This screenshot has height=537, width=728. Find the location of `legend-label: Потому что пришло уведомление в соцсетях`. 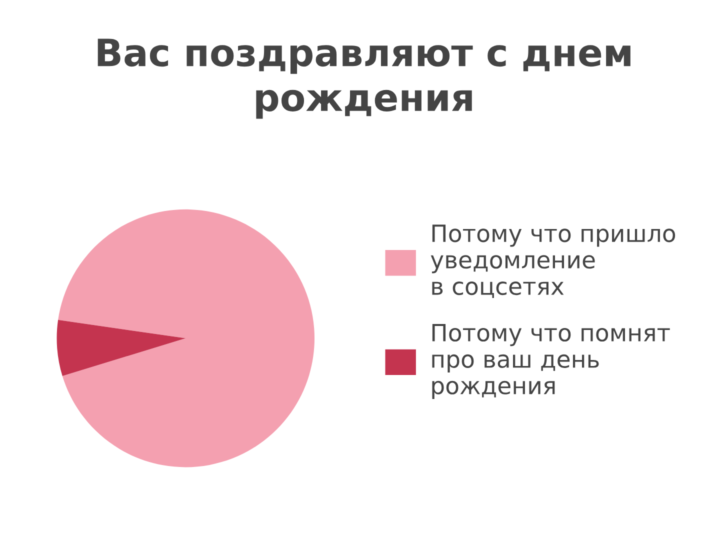

legend-label: Потому что пришло уведомление в соцсетях is located at coordinates (553, 261).